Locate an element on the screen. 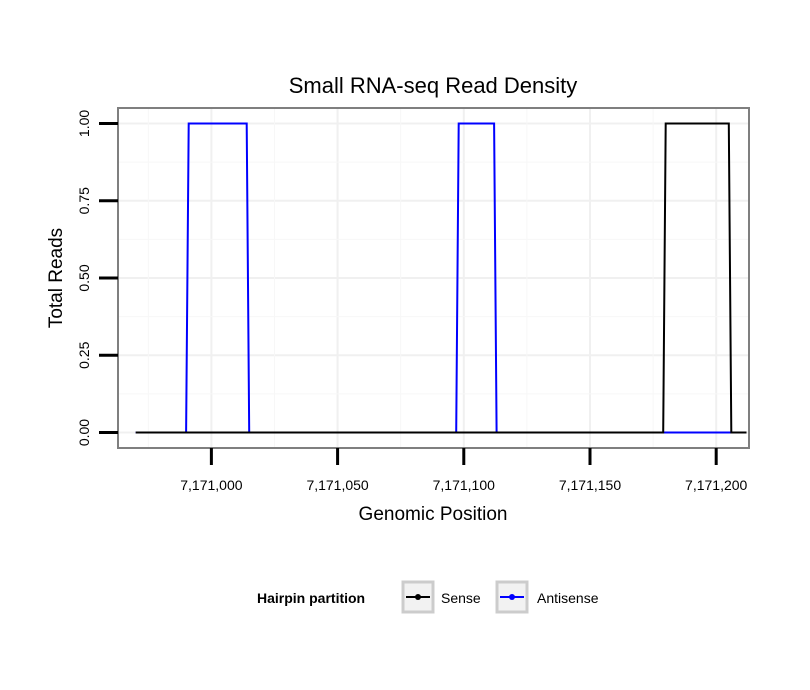 The height and width of the screenshot is (690, 810). y-tick-label-1: 0.25 is located at coordinates (84, 354).